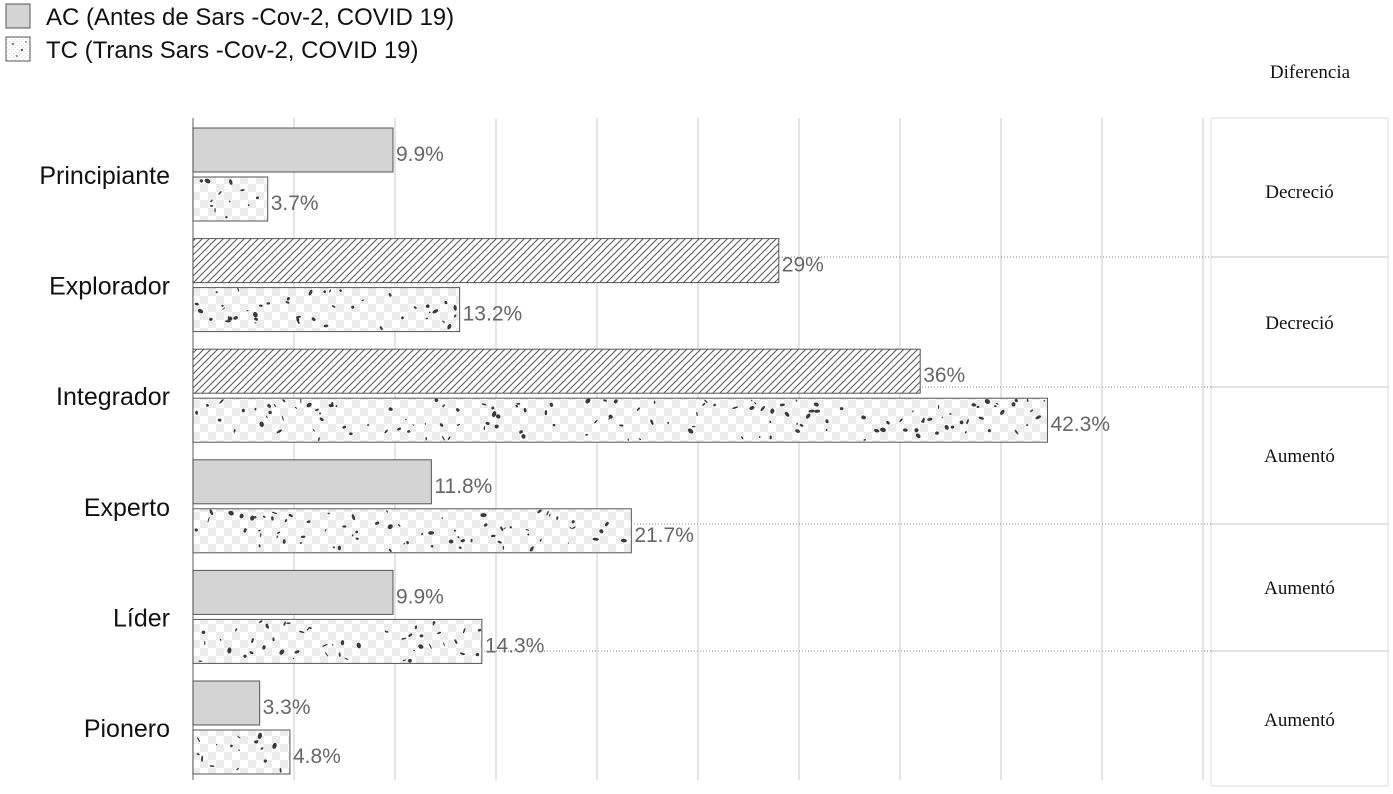  What do you see at coordinates (141, 618) in the screenshot?
I see `category-label: Líder` at bounding box center [141, 618].